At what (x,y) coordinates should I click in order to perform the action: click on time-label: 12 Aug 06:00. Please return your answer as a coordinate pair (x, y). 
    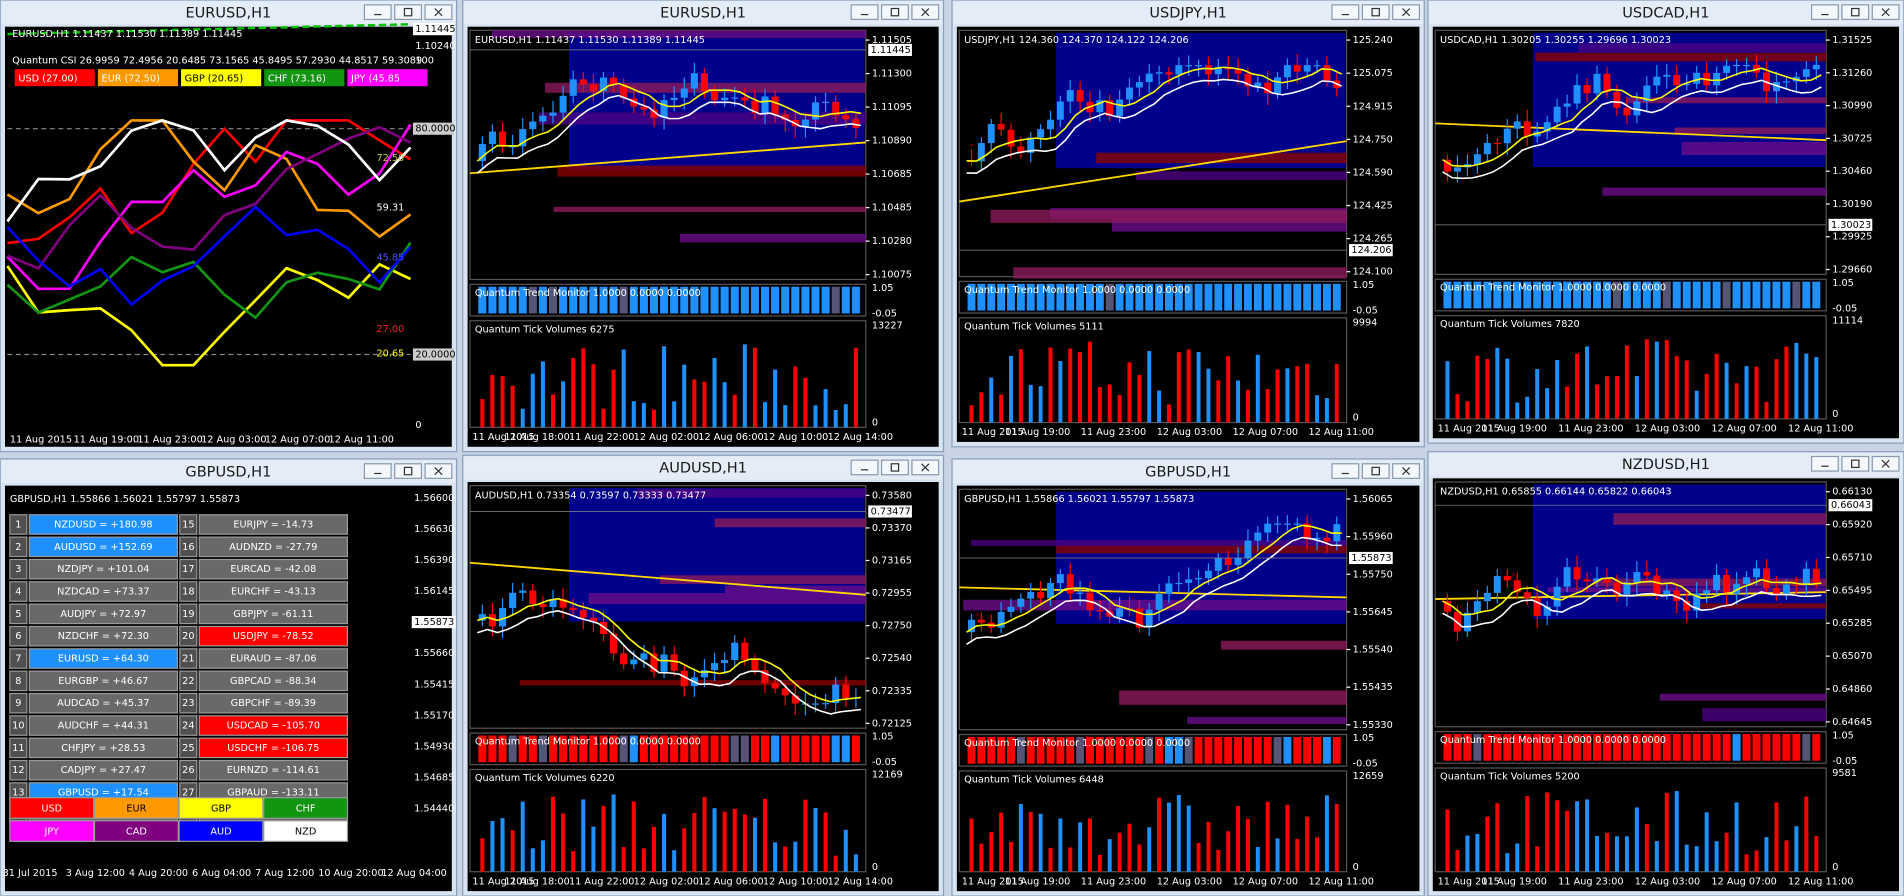
    Looking at the image, I should click on (730, 881).